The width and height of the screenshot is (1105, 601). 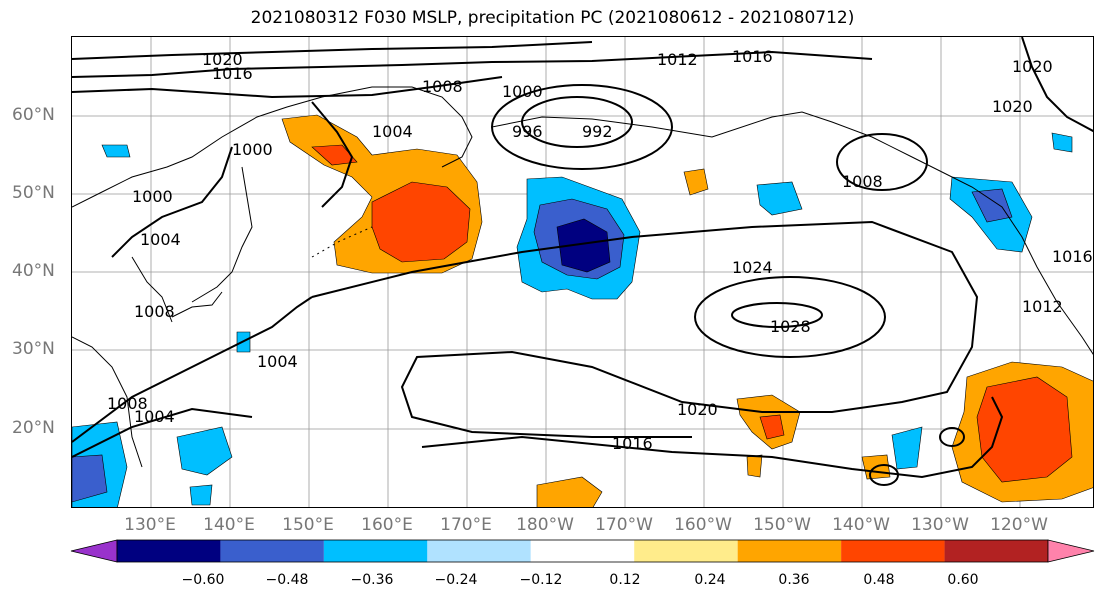 I want to click on lon-label-130e: 130°E, so click(x=150, y=525).